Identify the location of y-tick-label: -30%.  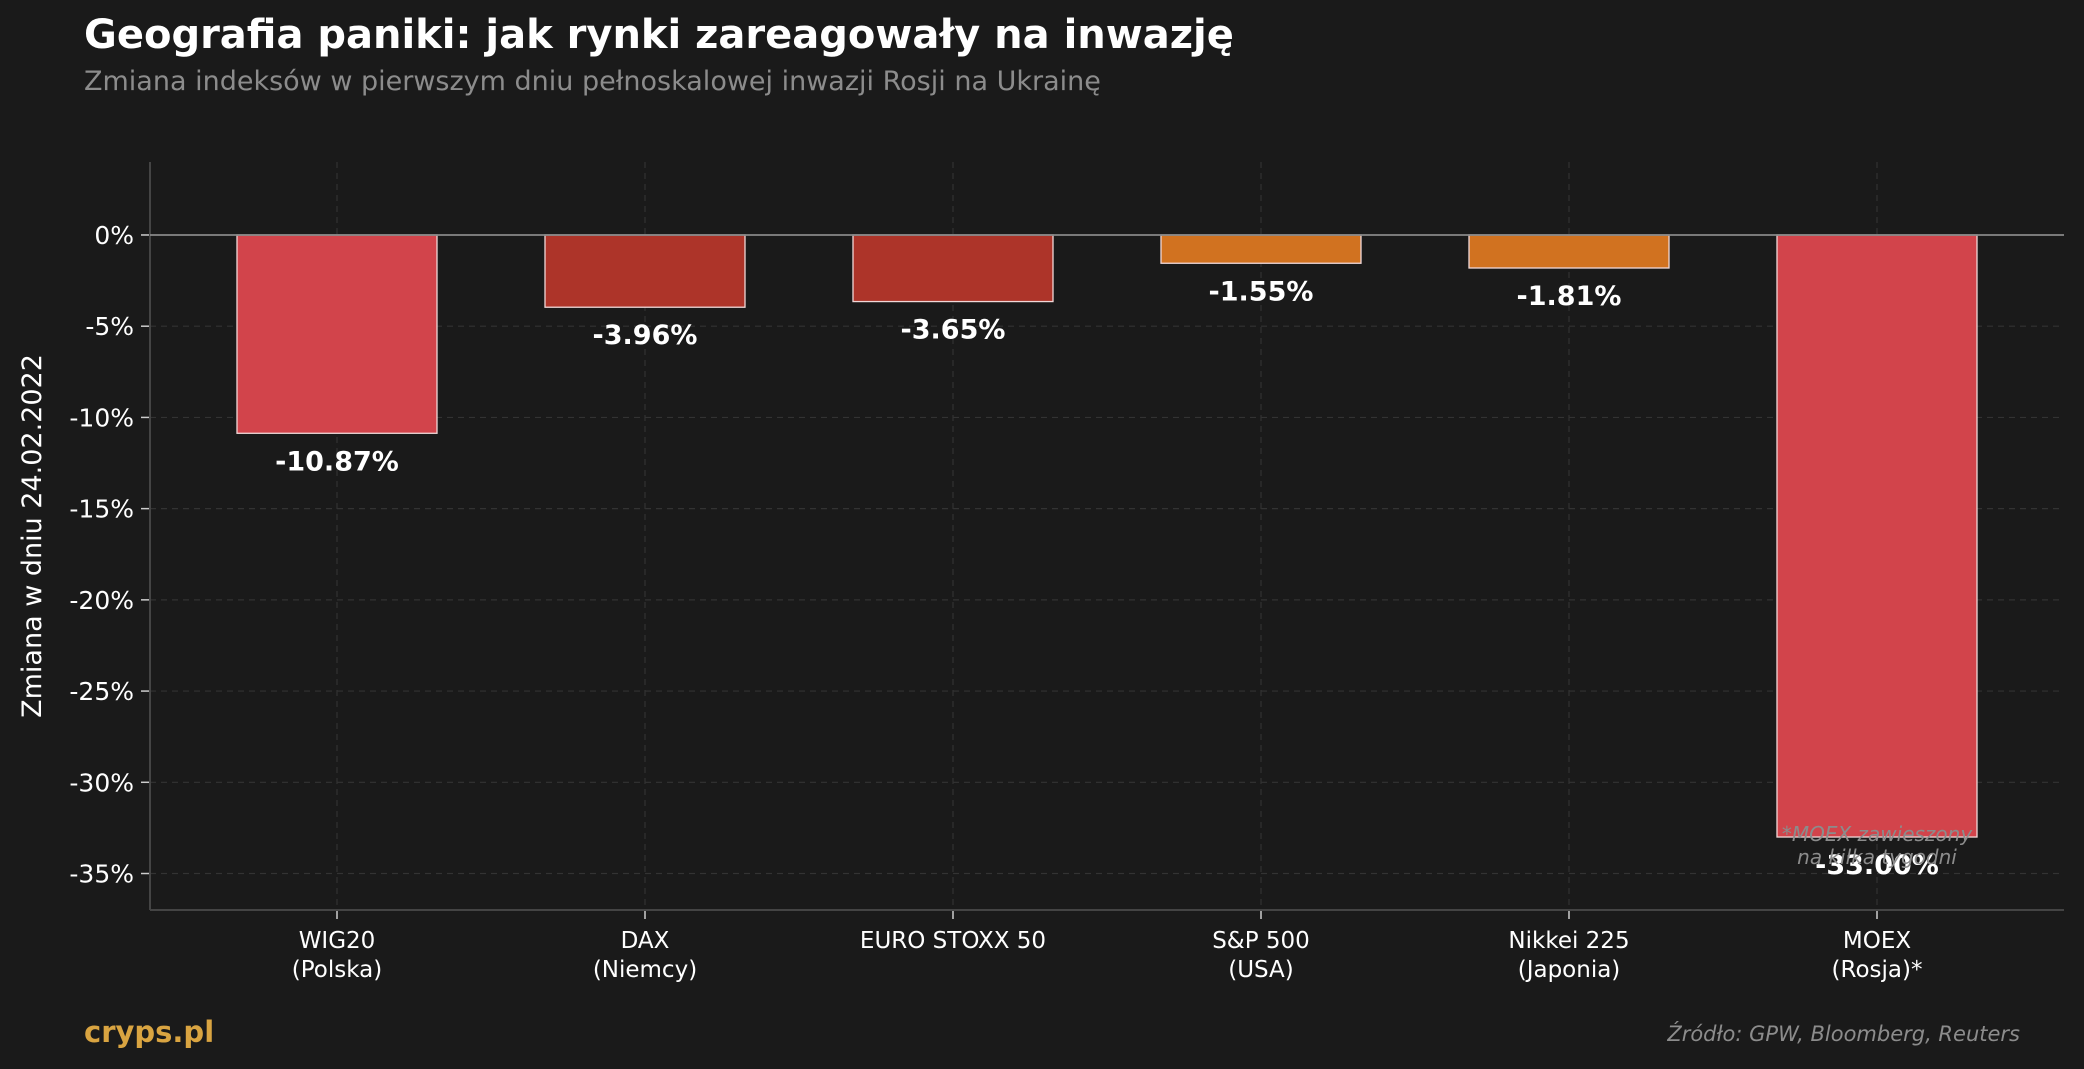
(101, 782).